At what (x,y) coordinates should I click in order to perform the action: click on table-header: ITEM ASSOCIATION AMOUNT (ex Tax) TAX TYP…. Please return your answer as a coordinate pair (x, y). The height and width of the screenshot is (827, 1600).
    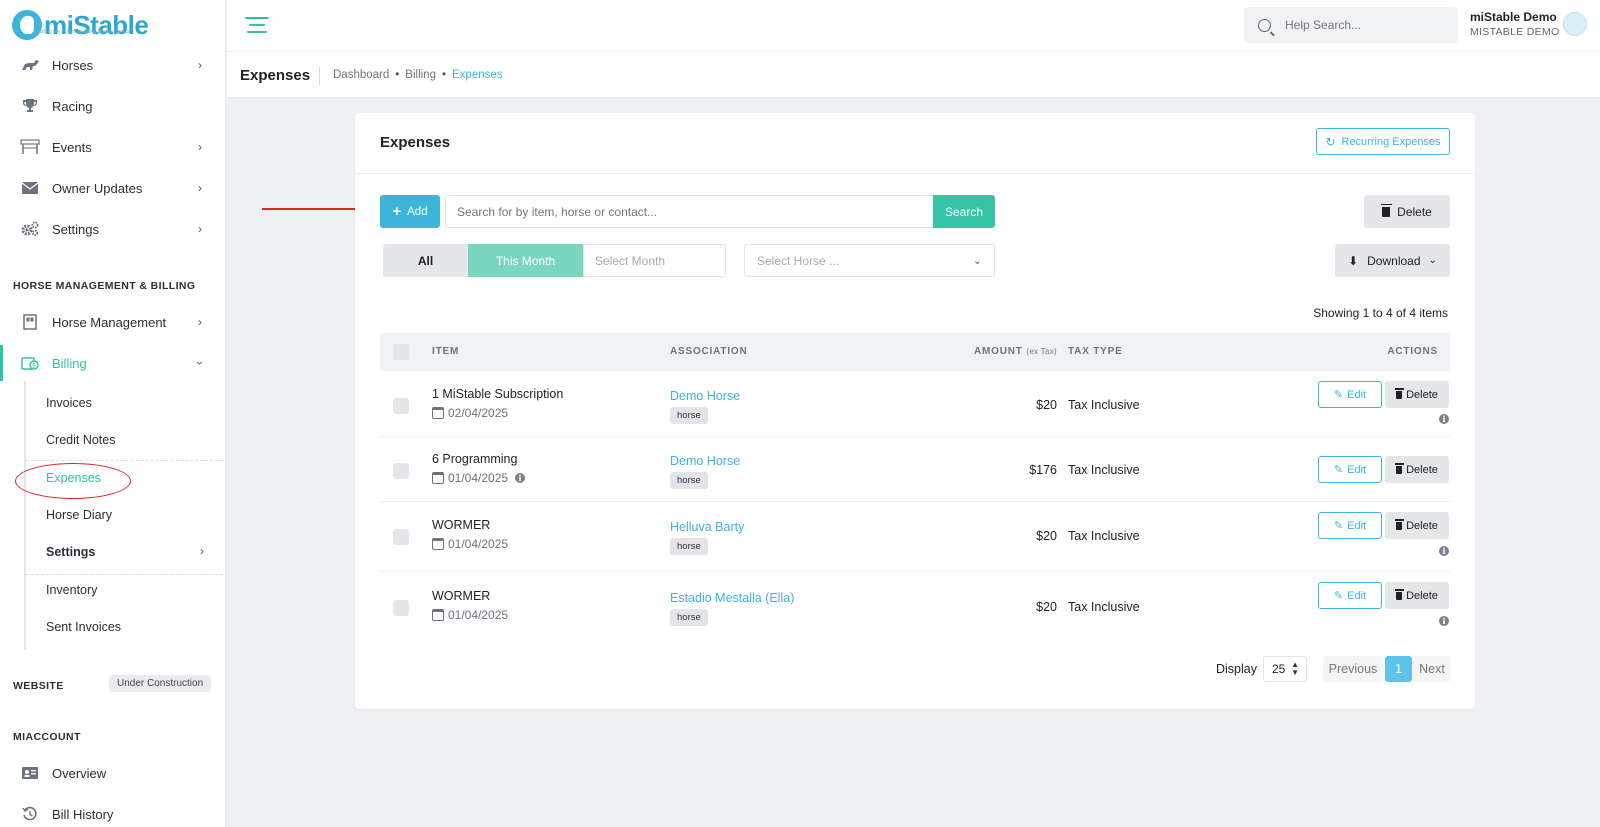
    Looking at the image, I should click on (915, 352).